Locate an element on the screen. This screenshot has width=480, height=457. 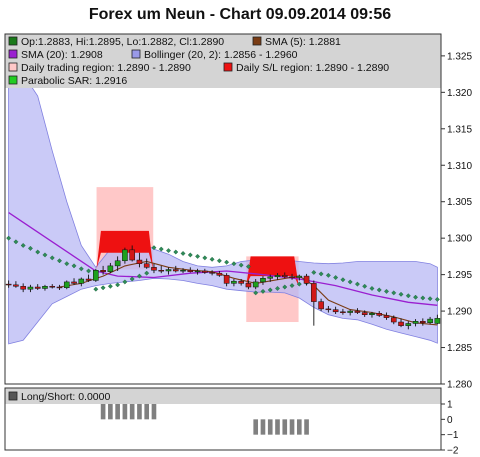
price-tick-label: 1.300 is located at coordinates (459, 239).